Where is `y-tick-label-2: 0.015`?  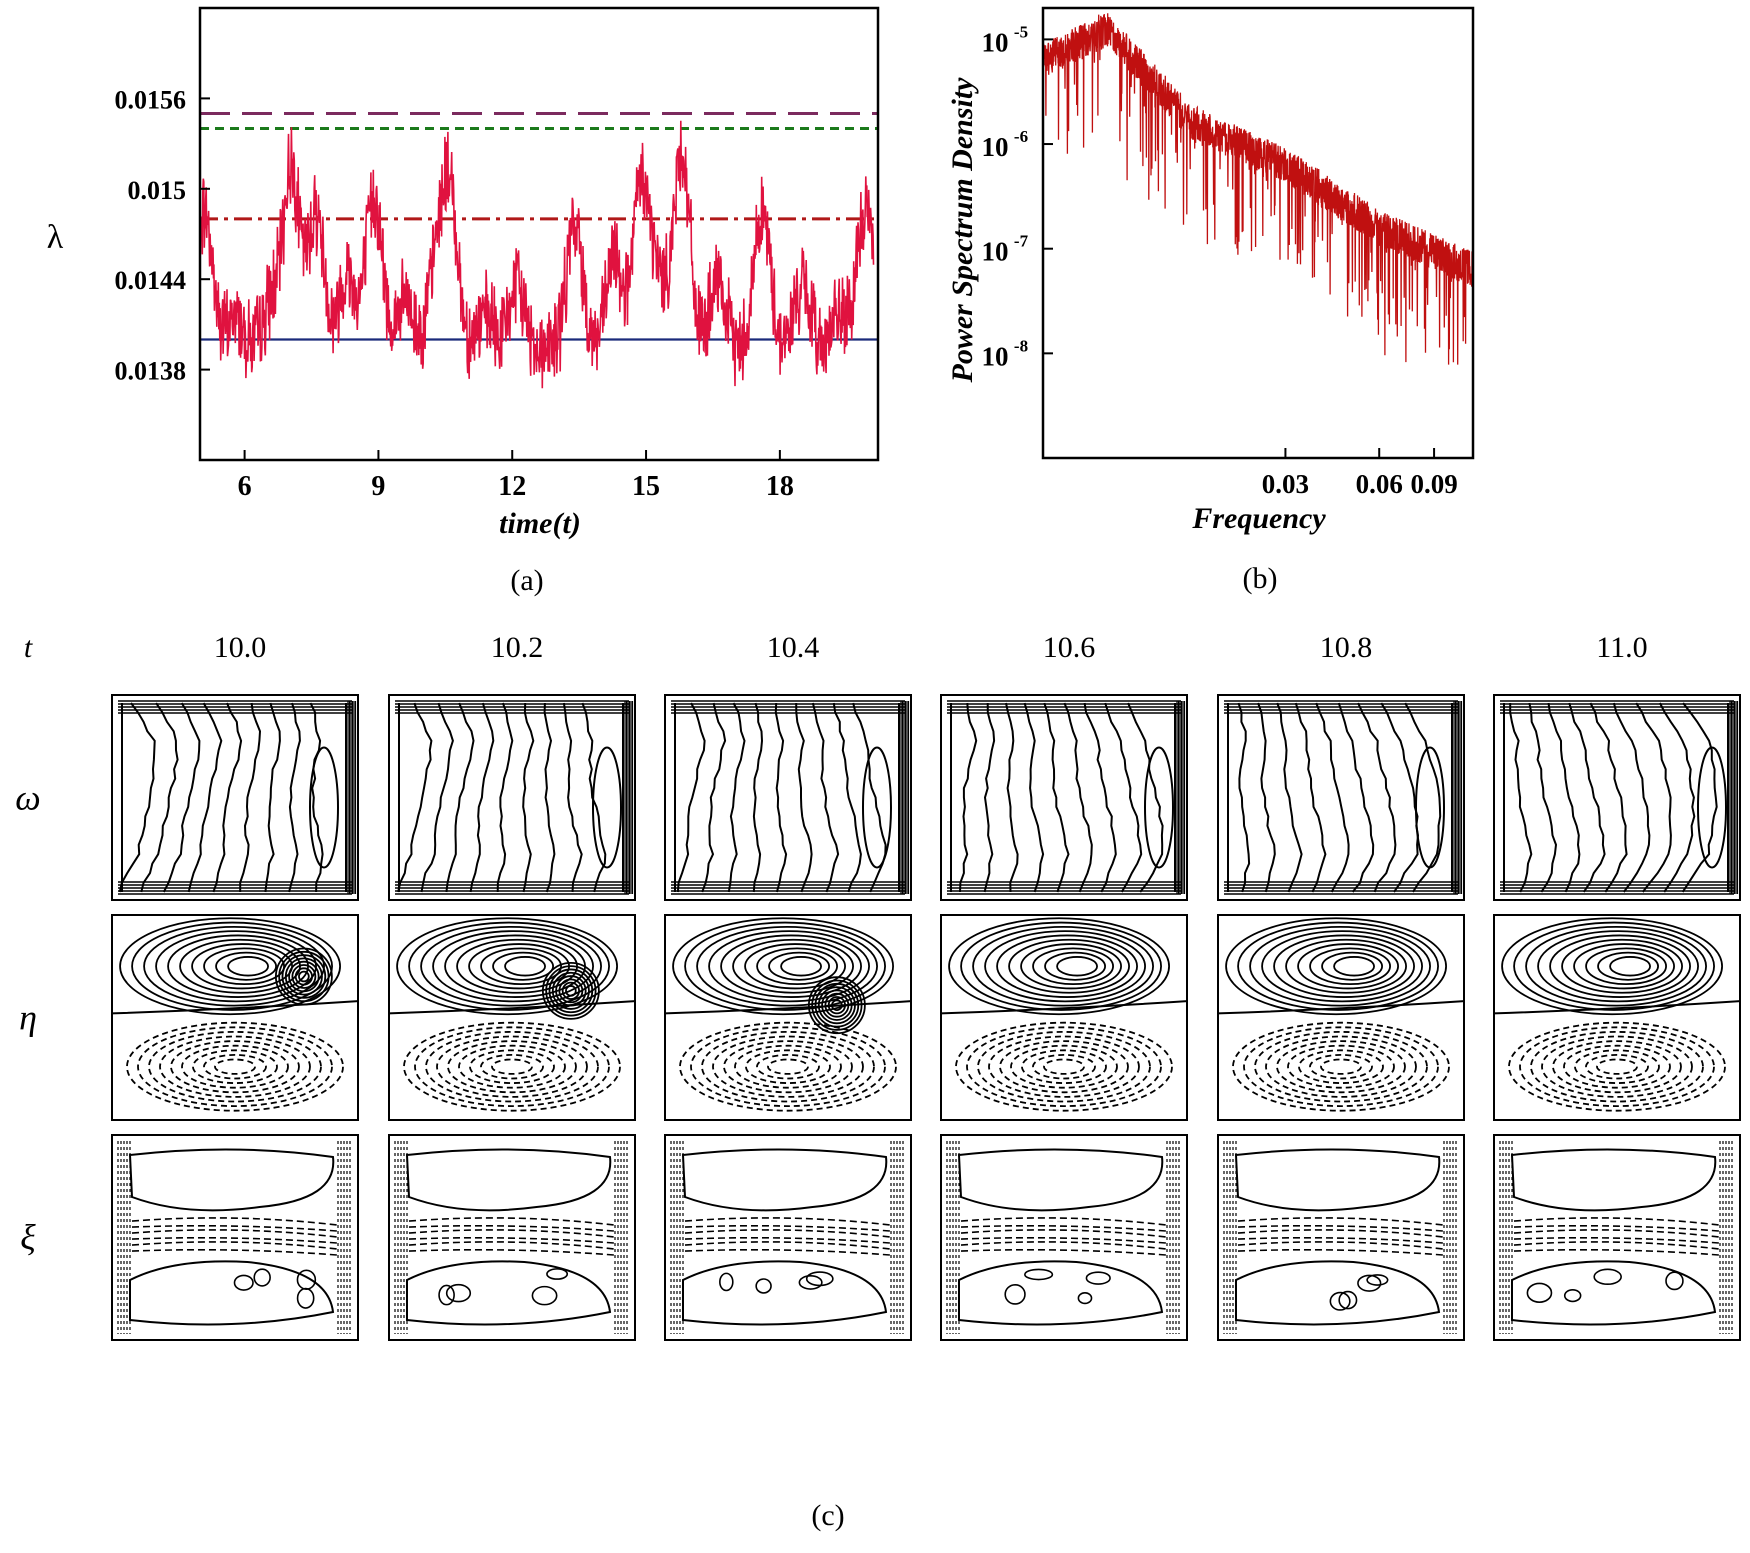
y-tick-label-2: 0.015 is located at coordinates (157, 190).